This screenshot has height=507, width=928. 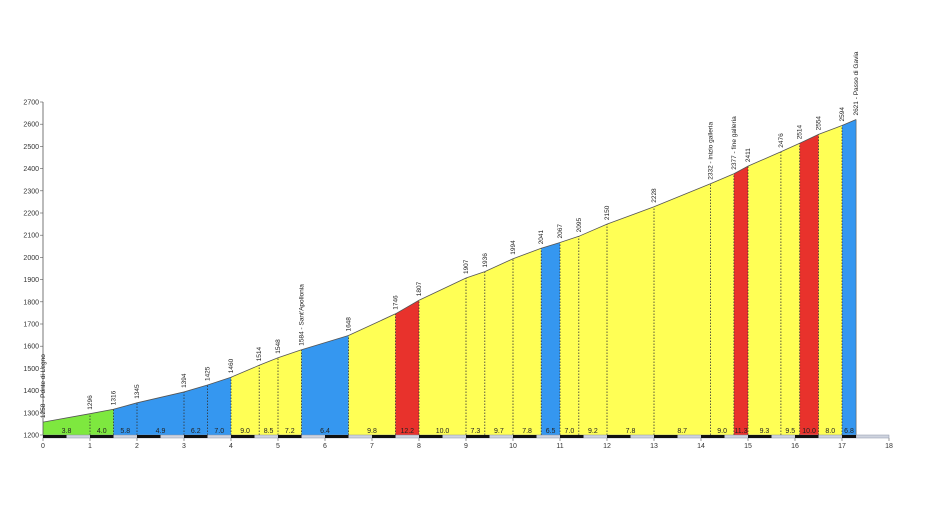 What do you see at coordinates (485, 260) in the screenshot?
I see `elevation-label: 1936` at bounding box center [485, 260].